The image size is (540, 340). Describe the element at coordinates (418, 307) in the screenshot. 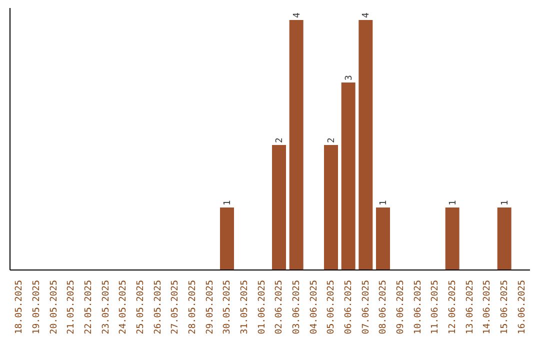

I see `x-tick-label: 10.06.2025` at that location.